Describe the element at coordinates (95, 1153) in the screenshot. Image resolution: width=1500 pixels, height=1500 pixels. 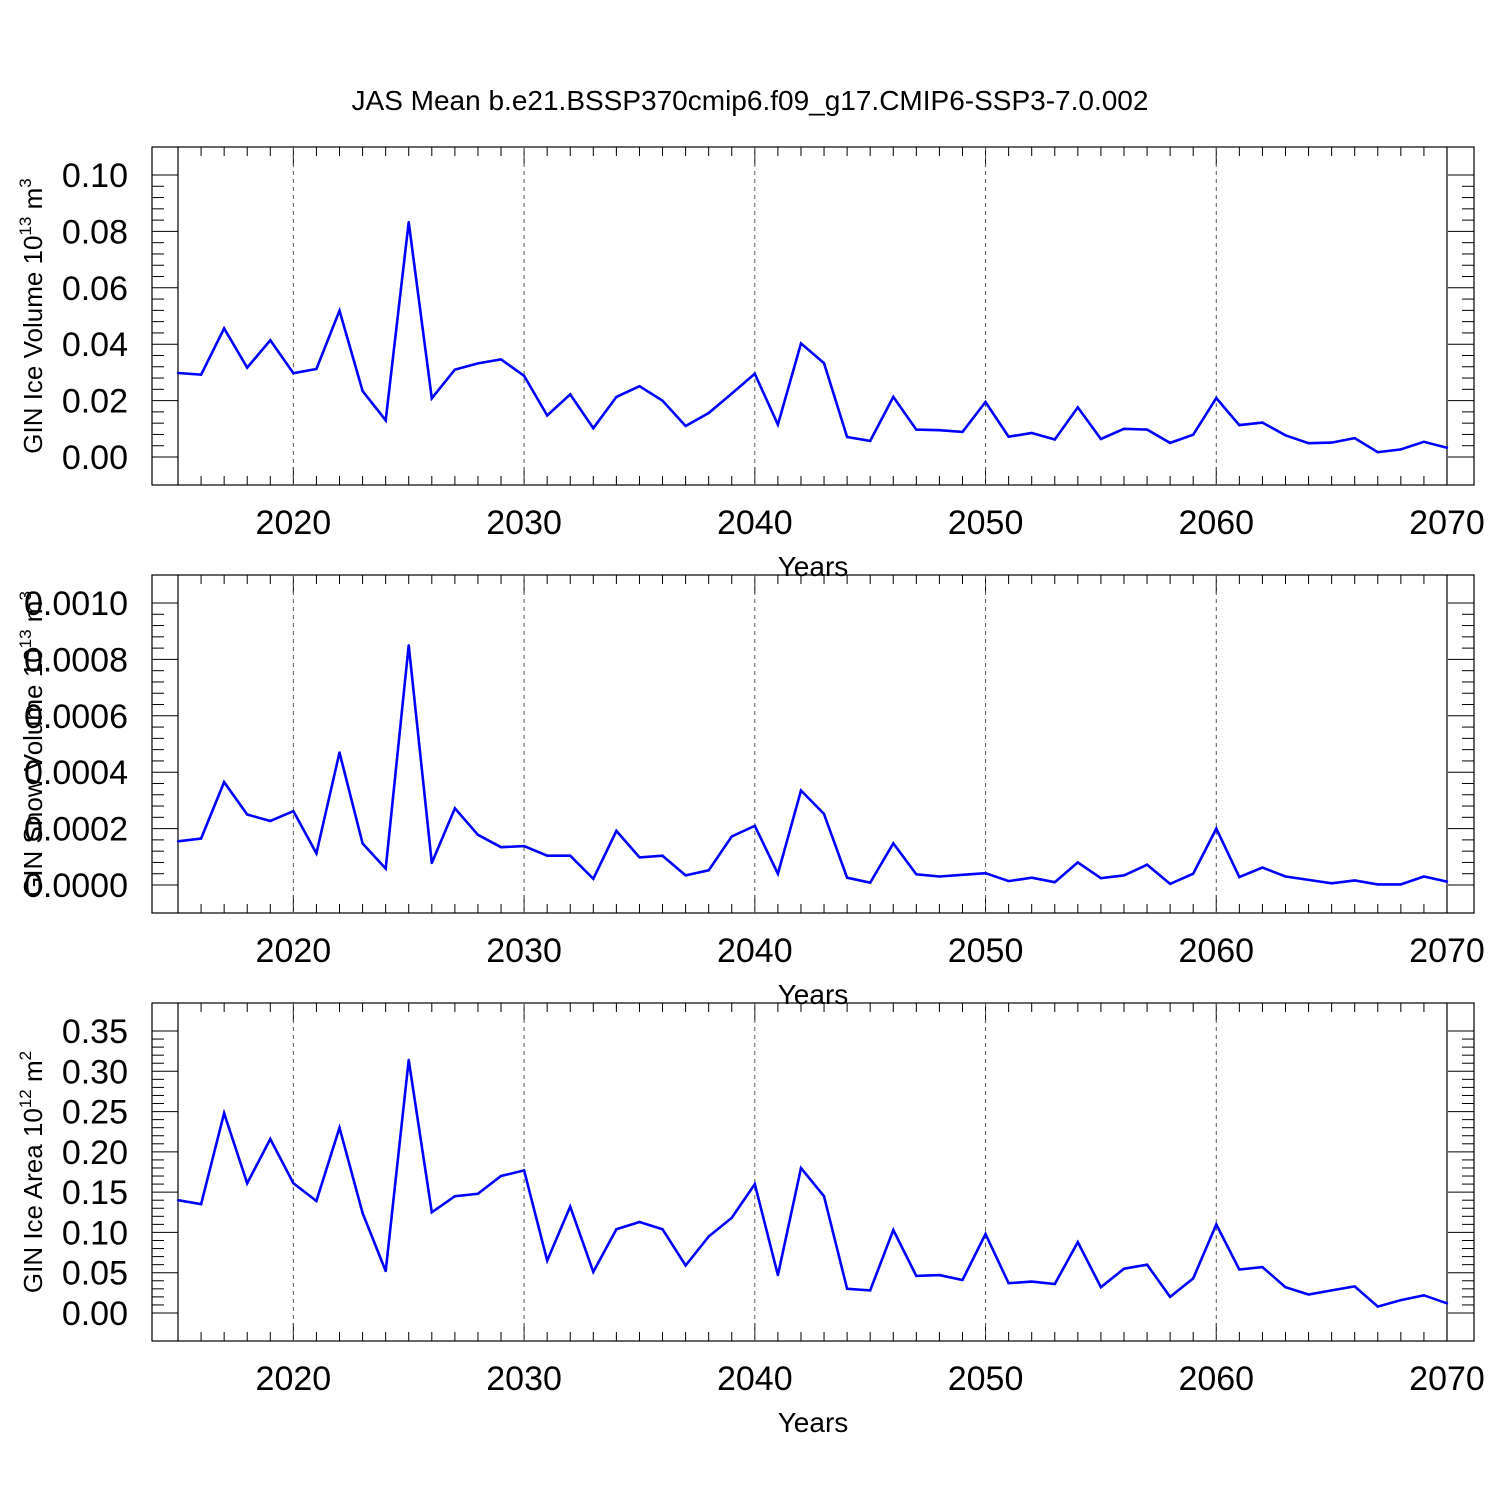
I see `y-tick-label: 0.20` at that location.